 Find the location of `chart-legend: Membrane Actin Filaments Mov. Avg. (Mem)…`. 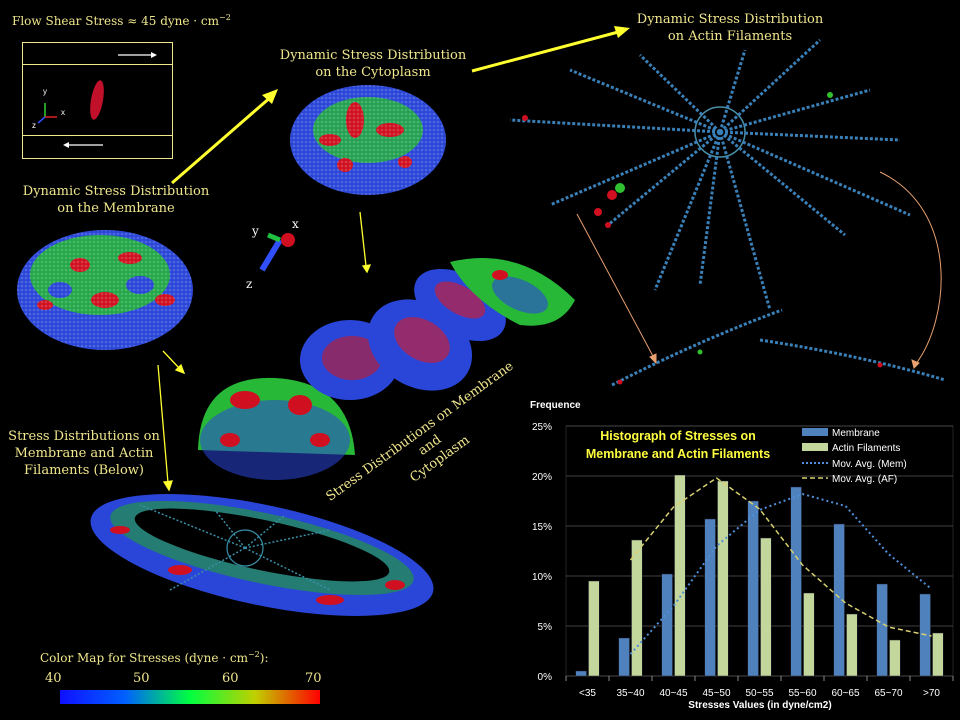

chart-legend: Membrane Actin Filaments Mov. Avg. (Mem)… is located at coordinates (854, 456).